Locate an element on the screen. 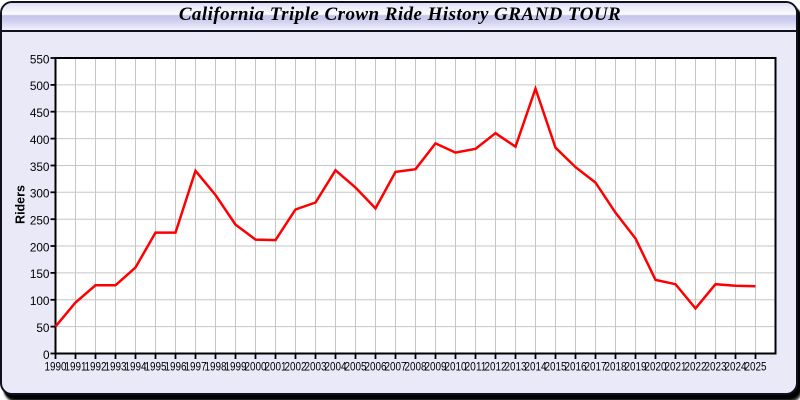  svg-text: 2024 is located at coordinates (736, 367).